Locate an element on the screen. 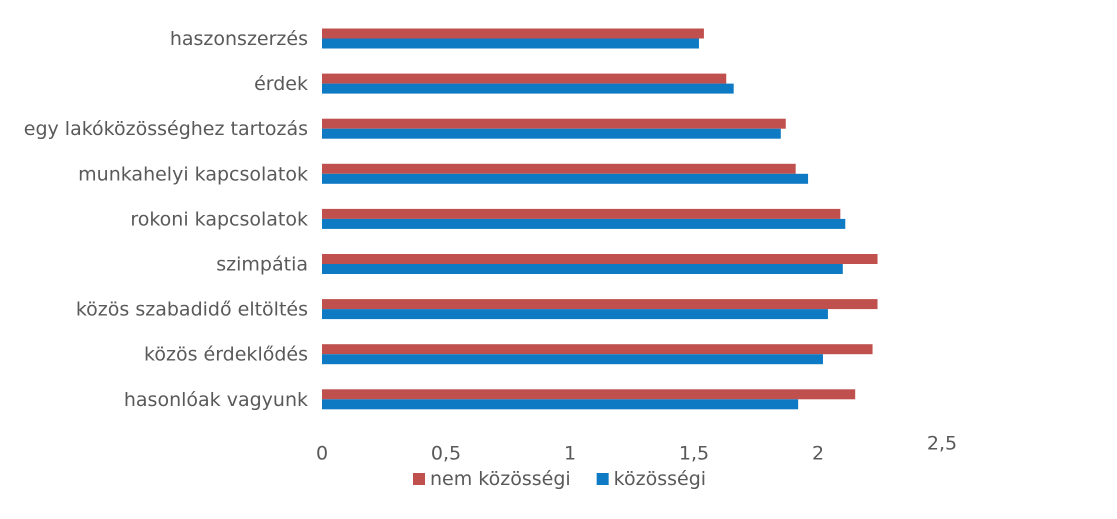 This screenshot has width=1117, height=519. category-label: hasonlóak vagyunk is located at coordinates (216, 400).